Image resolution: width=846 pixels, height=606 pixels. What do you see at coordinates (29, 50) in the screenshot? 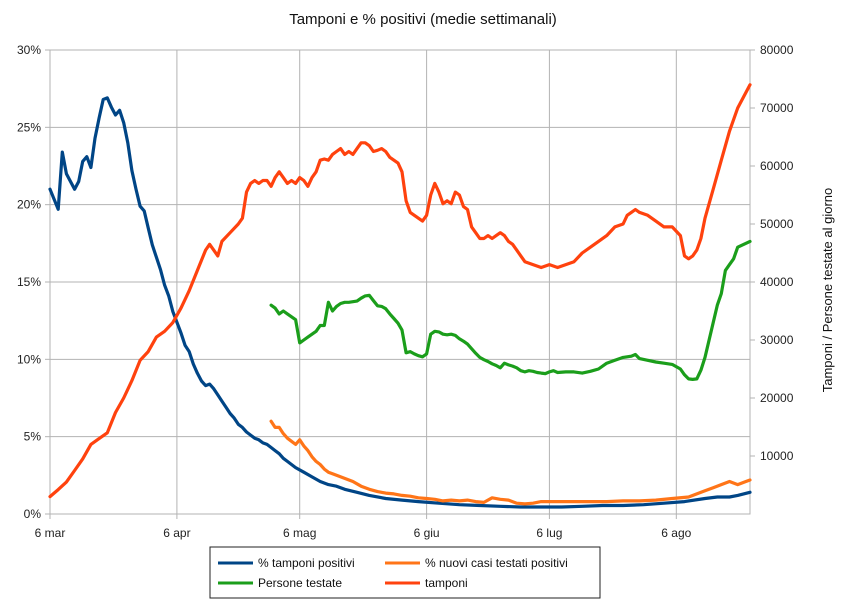
I see `left-tick-label: 30%` at bounding box center [29, 50].